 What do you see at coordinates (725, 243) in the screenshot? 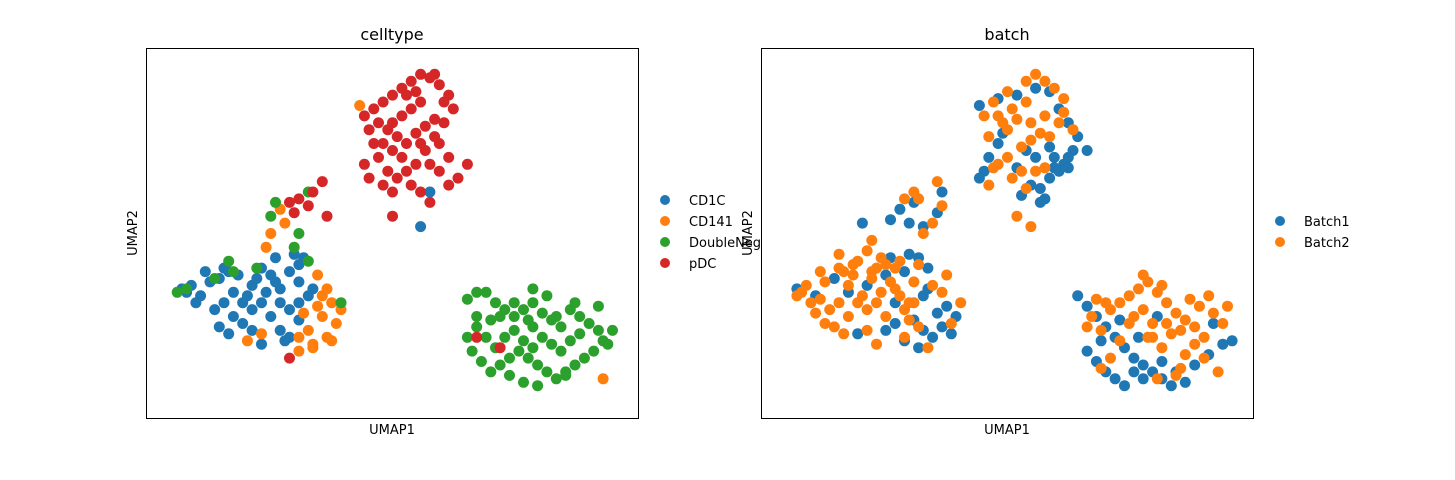
I see `legend-label-doubleneg: DoubleNeg` at bounding box center [725, 243].